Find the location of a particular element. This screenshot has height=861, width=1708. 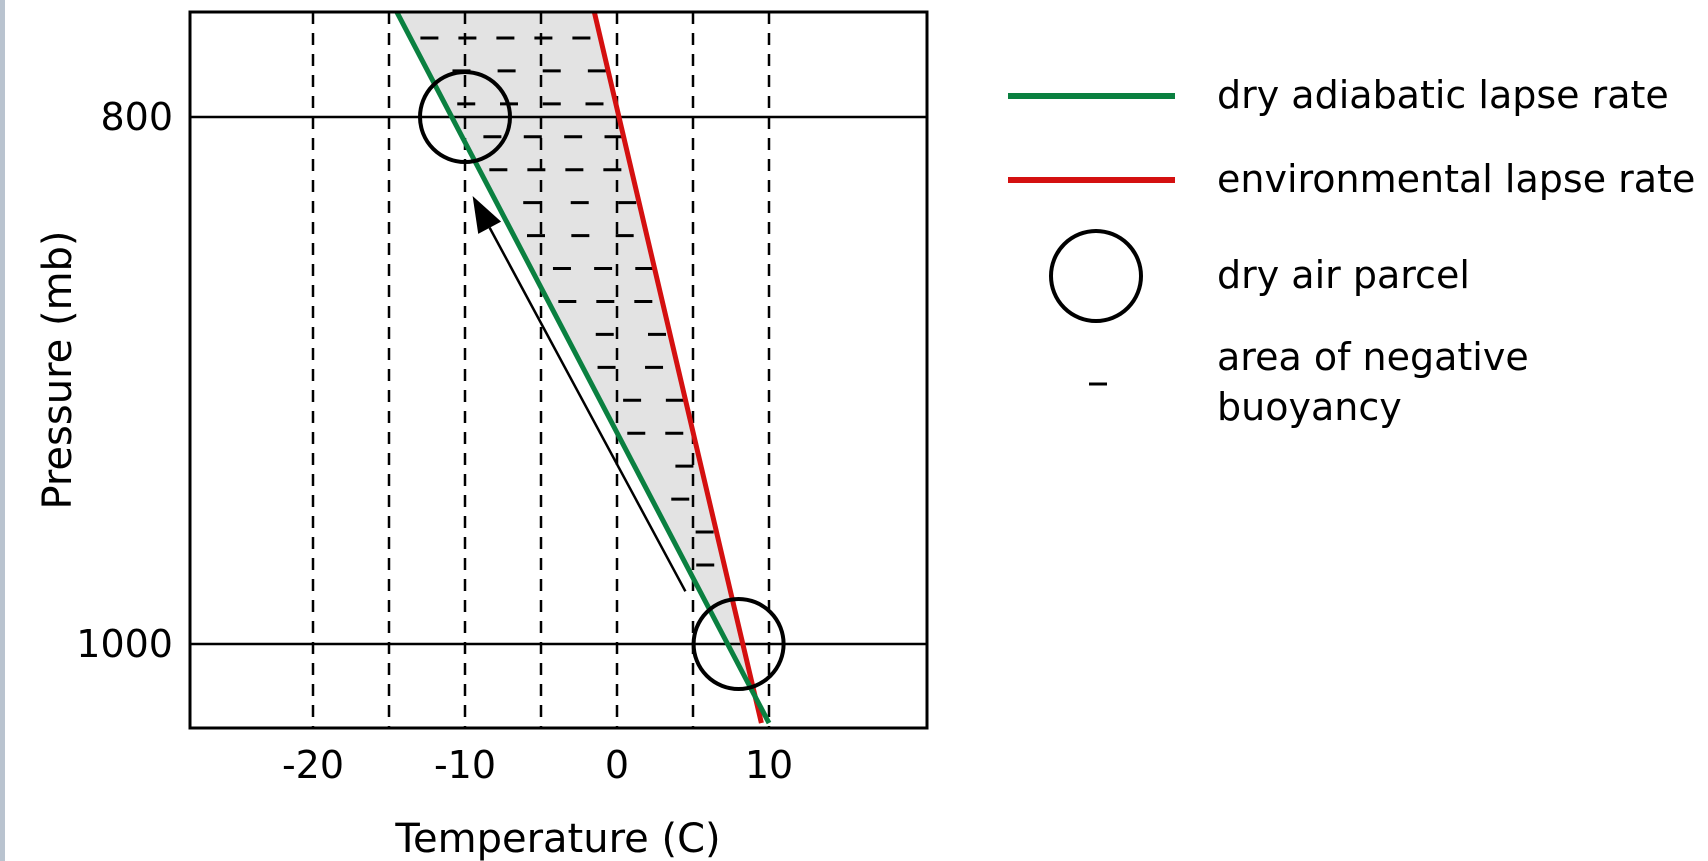

legend-label-line: environmental lapse rate is located at coordinates (1456, 179).